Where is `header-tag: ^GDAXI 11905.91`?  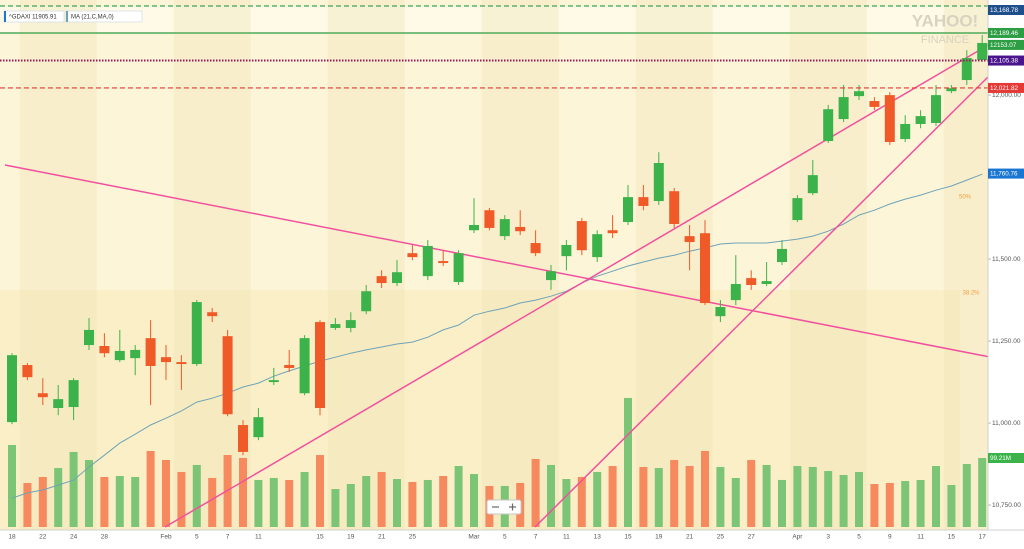 header-tag: ^GDAXI 11905.91 is located at coordinates (34, 16).